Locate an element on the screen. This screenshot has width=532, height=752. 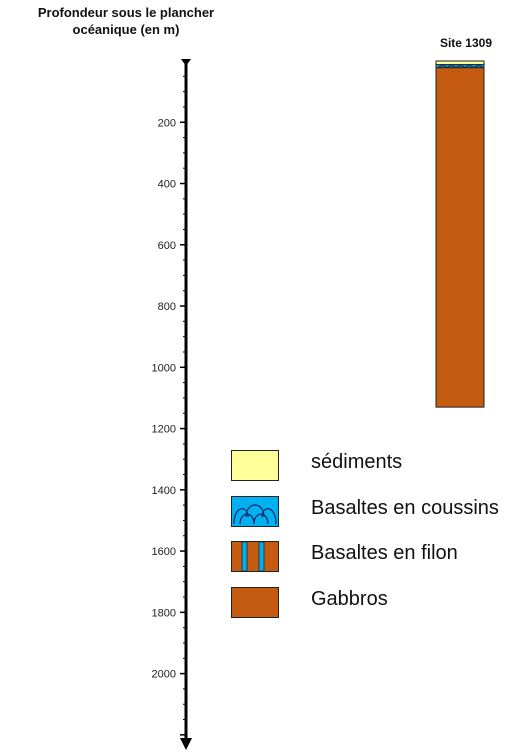
tick-label: 1000 is located at coordinates (164, 368).